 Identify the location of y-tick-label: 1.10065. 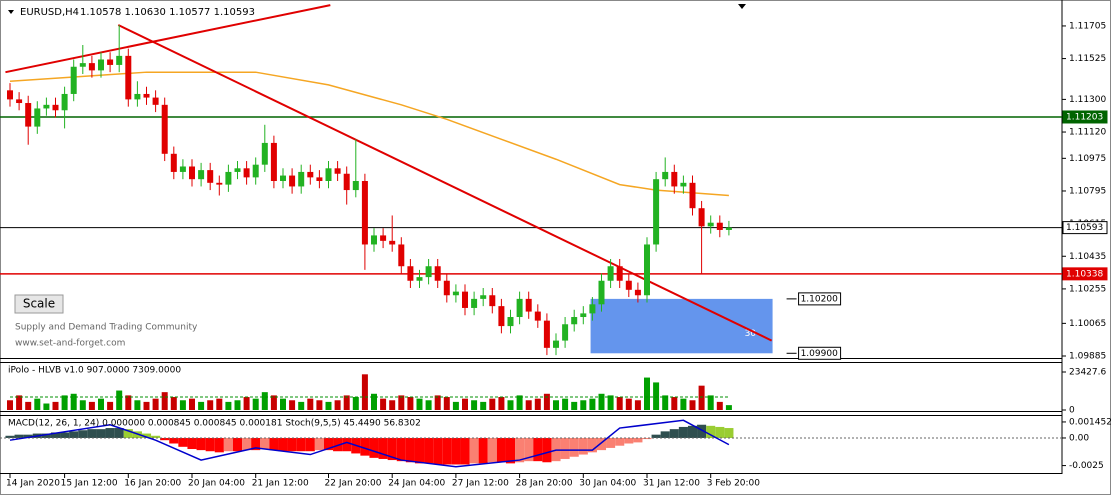
(1087, 324).